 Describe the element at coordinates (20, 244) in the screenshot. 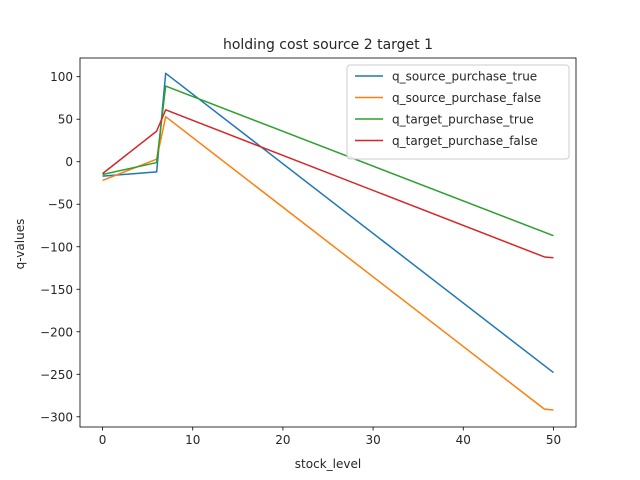

I see `y-axis-title: q-values` at that location.